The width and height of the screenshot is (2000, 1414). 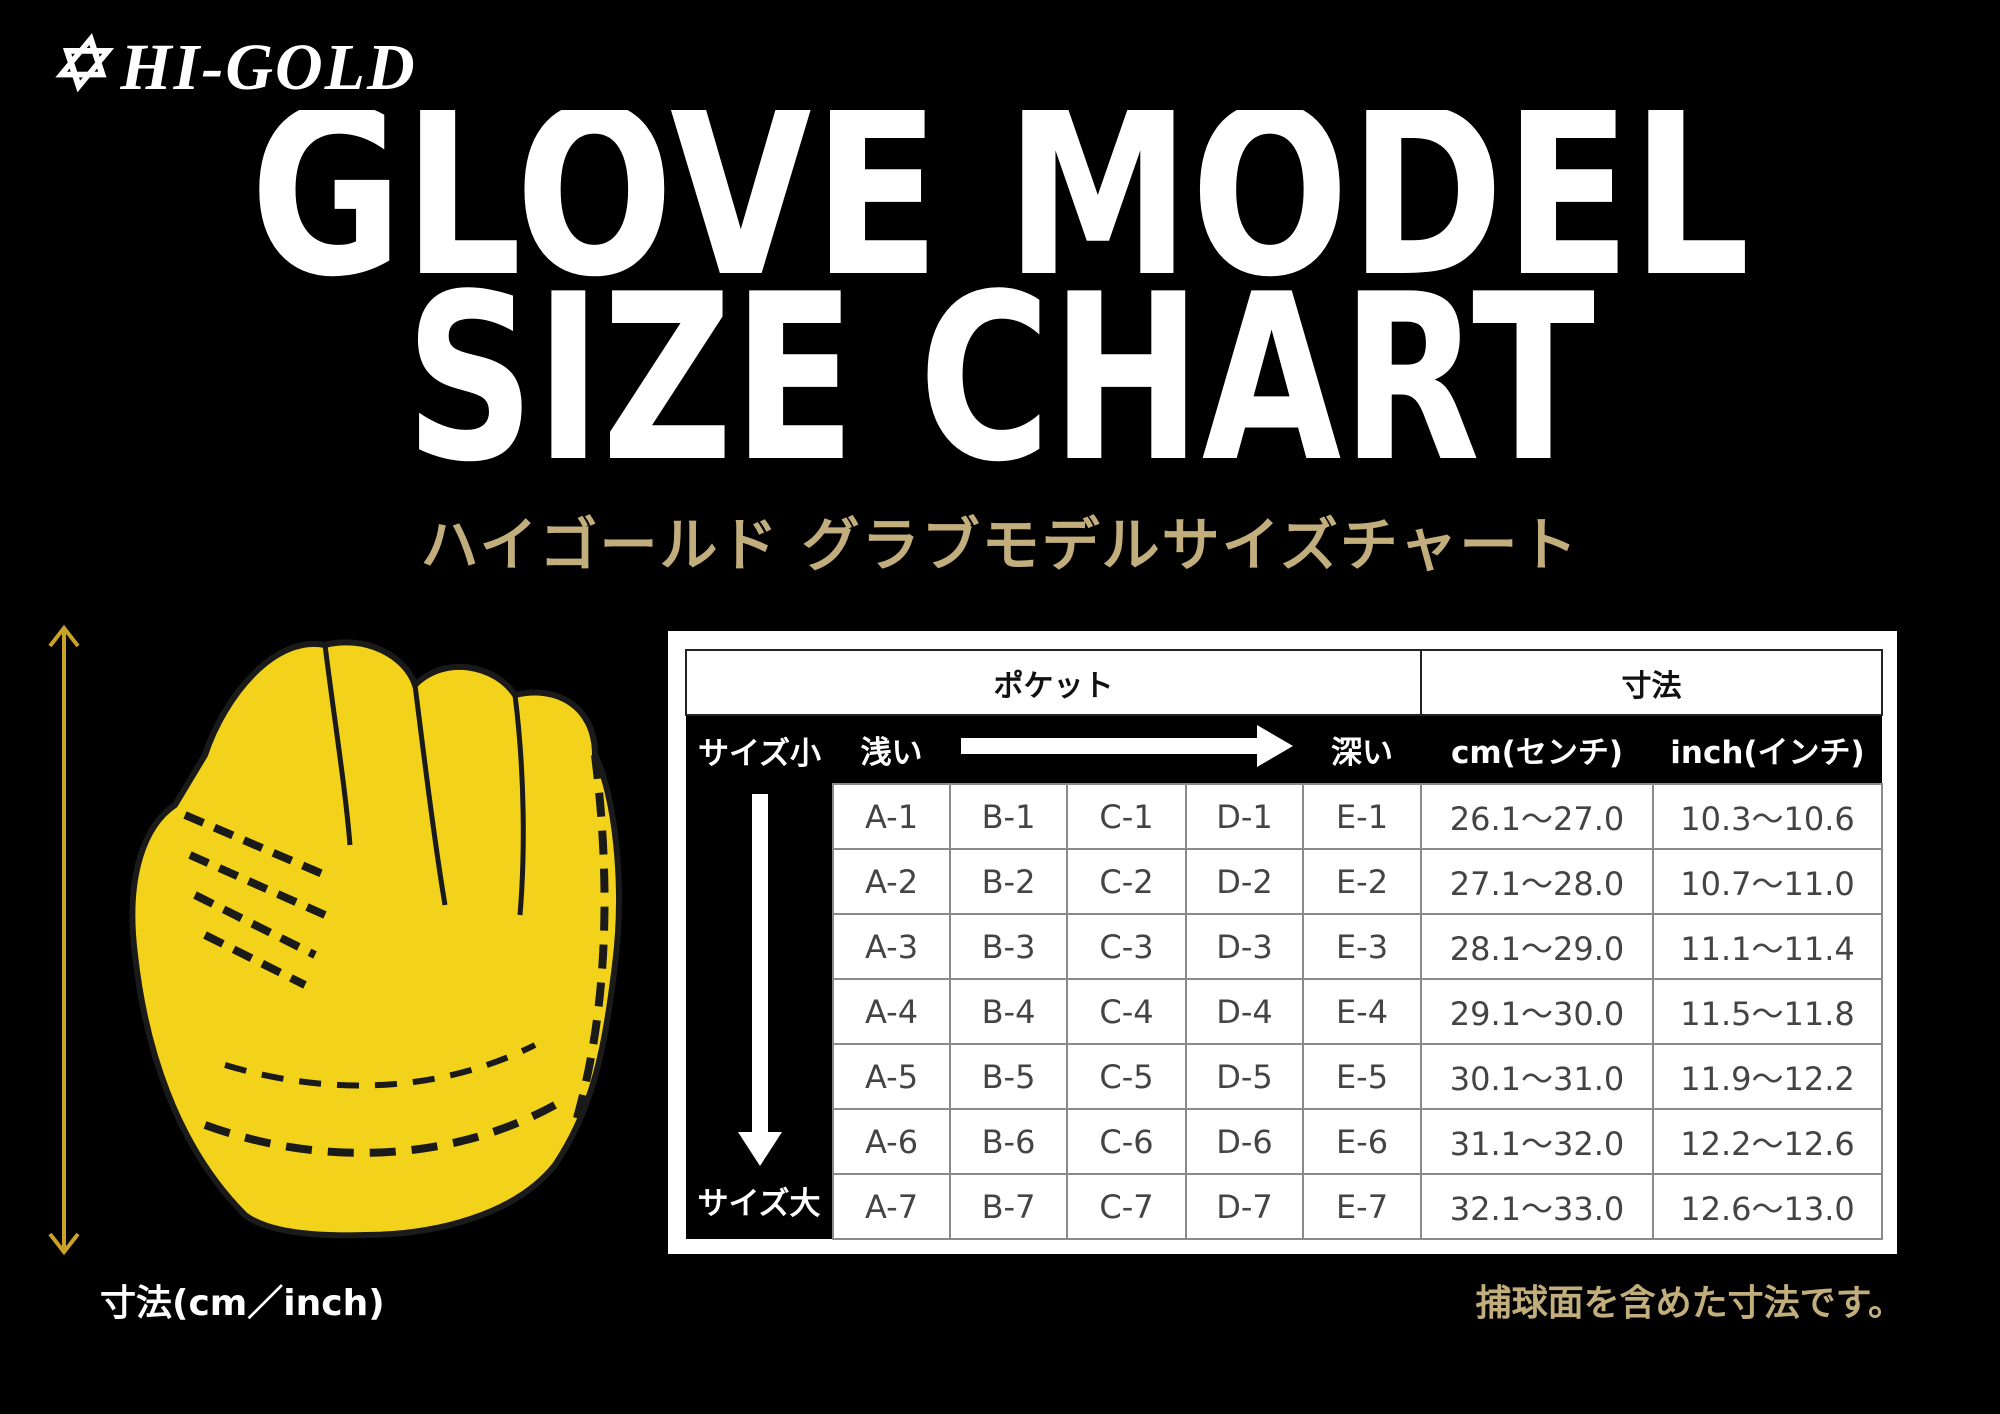 What do you see at coordinates (1362, 1141) in the screenshot?
I see `table-cell: E-6` at bounding box center [1362, 1141].